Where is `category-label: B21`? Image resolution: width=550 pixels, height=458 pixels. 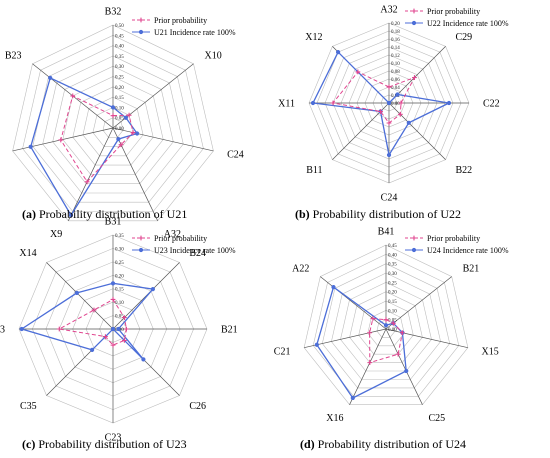
category-label: B21 is located at coordinates (229, 330).